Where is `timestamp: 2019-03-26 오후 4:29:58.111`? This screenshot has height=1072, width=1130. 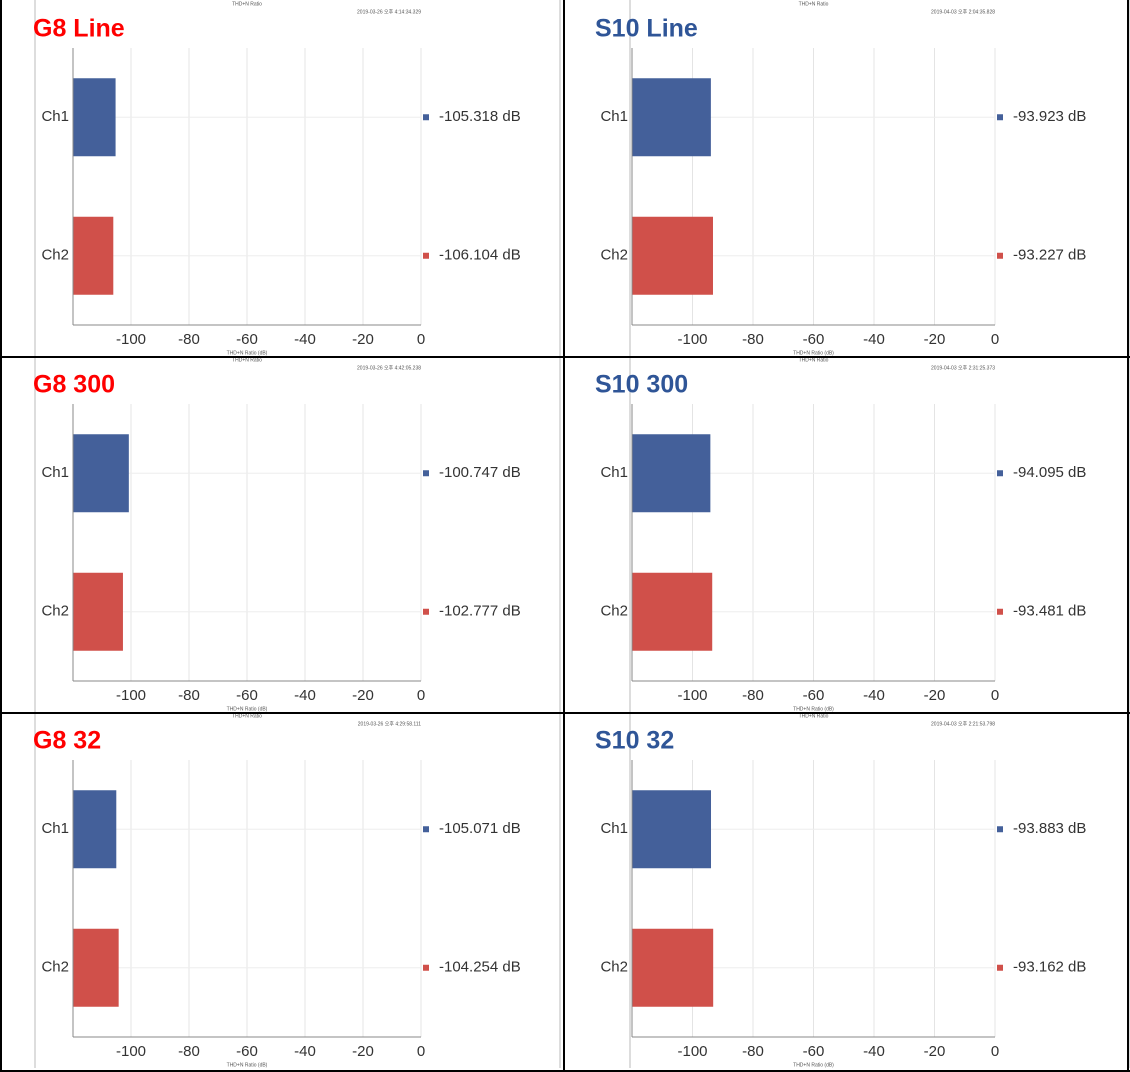
timestamp: 2019-03-26 오후 4:29:58.111 is located at coordinates (389, 724).